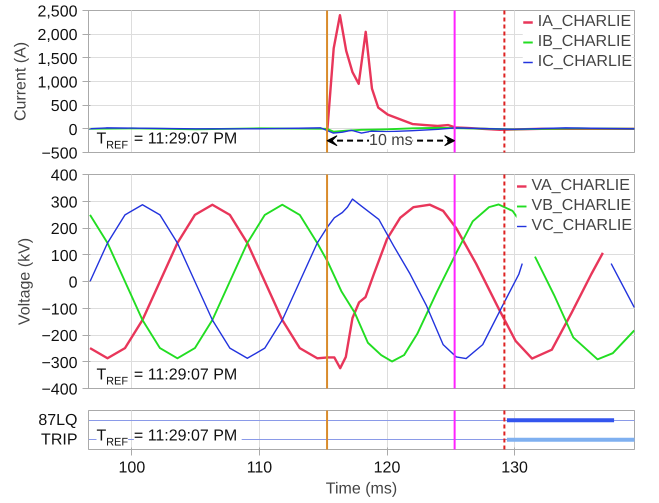 Image resolution: width=659 pixels, height=503 pixels. Describe the element at coordinates (59, 154) in the screenshot. I see `y-tick-label: −500` at that location.